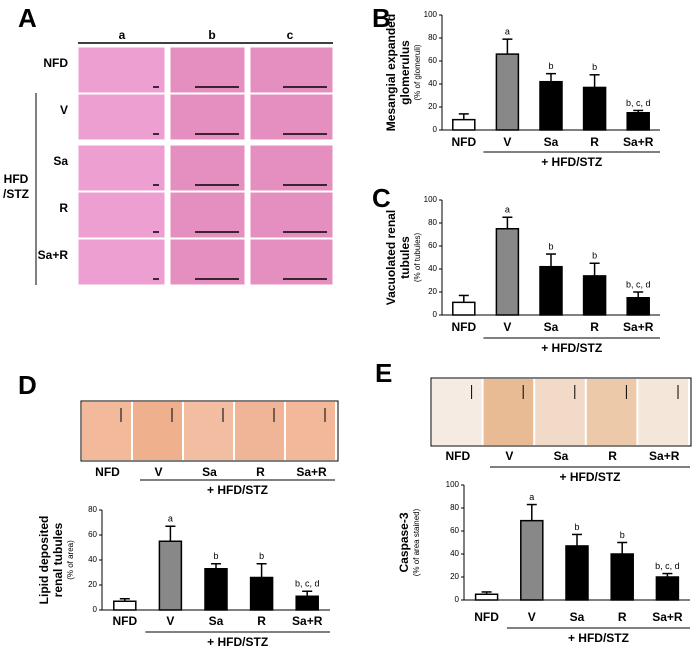 The height and width of the screenshot is (646, 699). What do you see at coordinates (290, 35) in the screenshot?
I see `column-label: c` at bounding box center [290, 35].